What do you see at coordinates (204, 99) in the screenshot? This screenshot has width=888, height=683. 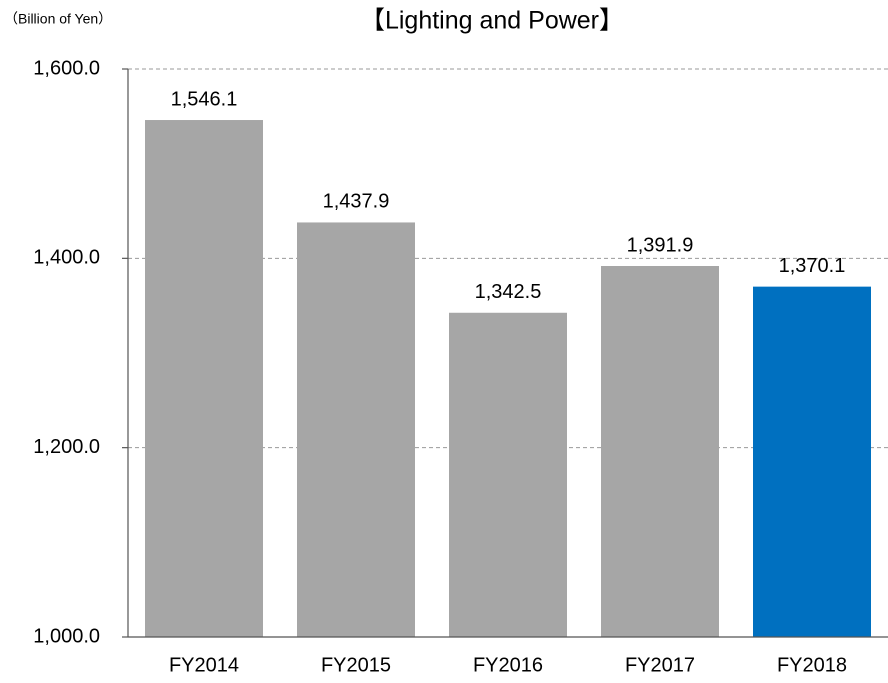 I see `value-label: 1,546.1` at bounding box center [204, 99].